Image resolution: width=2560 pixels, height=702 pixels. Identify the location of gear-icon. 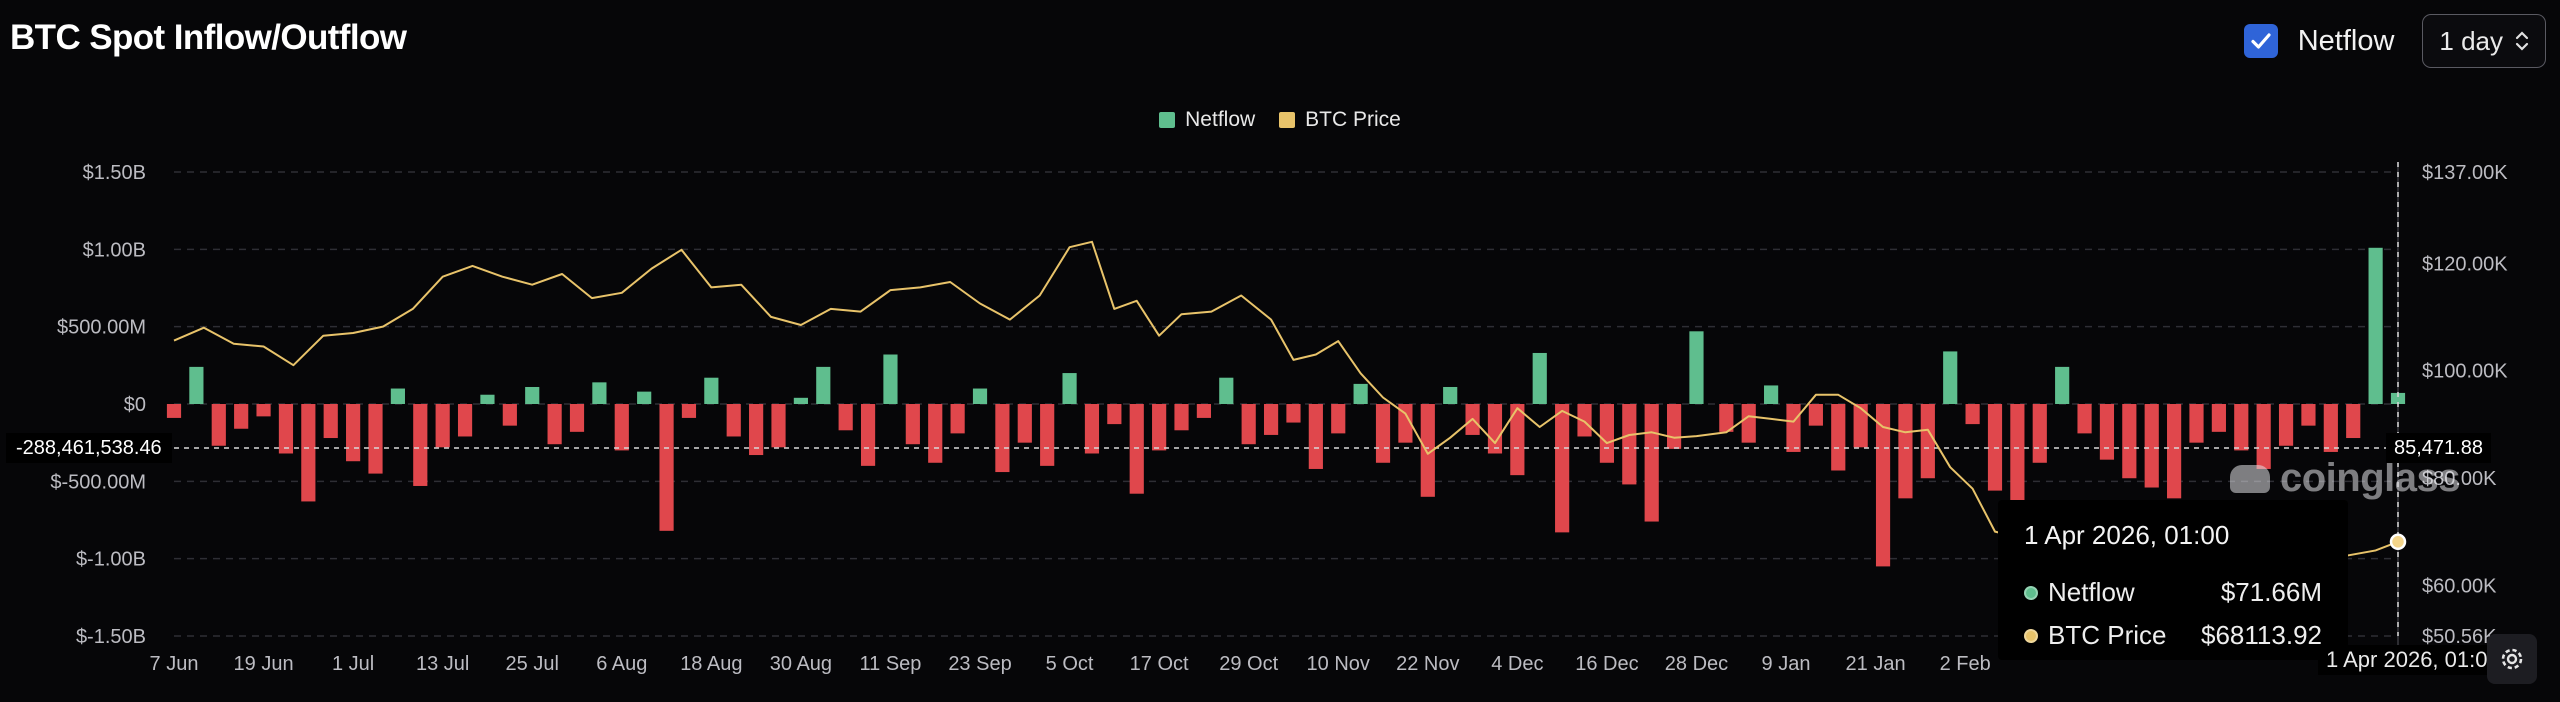
(2512, 659).